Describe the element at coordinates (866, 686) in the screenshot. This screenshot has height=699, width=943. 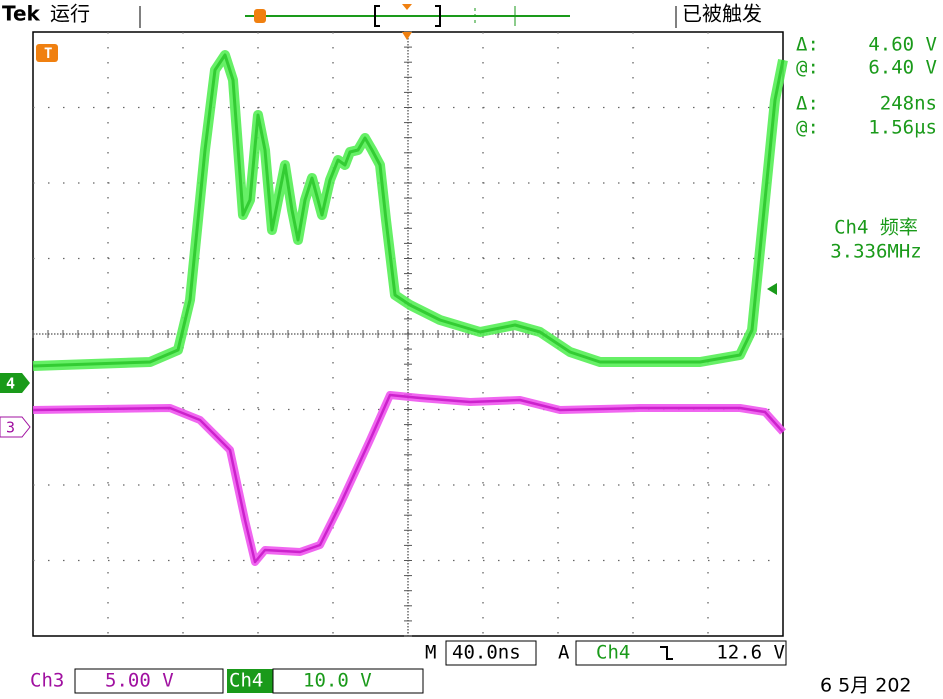
I see `date: 6 5月 202` at that location.